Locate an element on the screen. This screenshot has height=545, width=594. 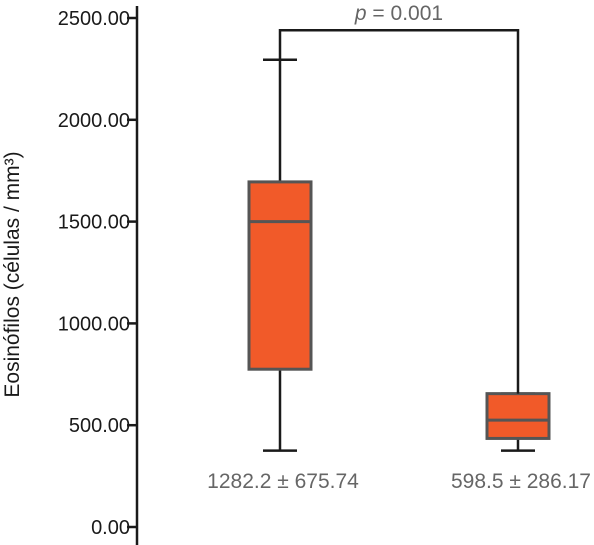
y-tick-label: 2000.00 is located at coordinates (94, 121).